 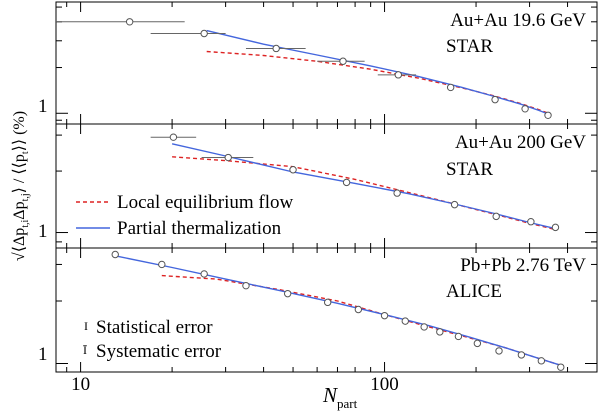 What do you see at coordinates (85, 350) in the screenshot?
I see `syst-error-symbol: Ī` at bounding box center [85, 350].